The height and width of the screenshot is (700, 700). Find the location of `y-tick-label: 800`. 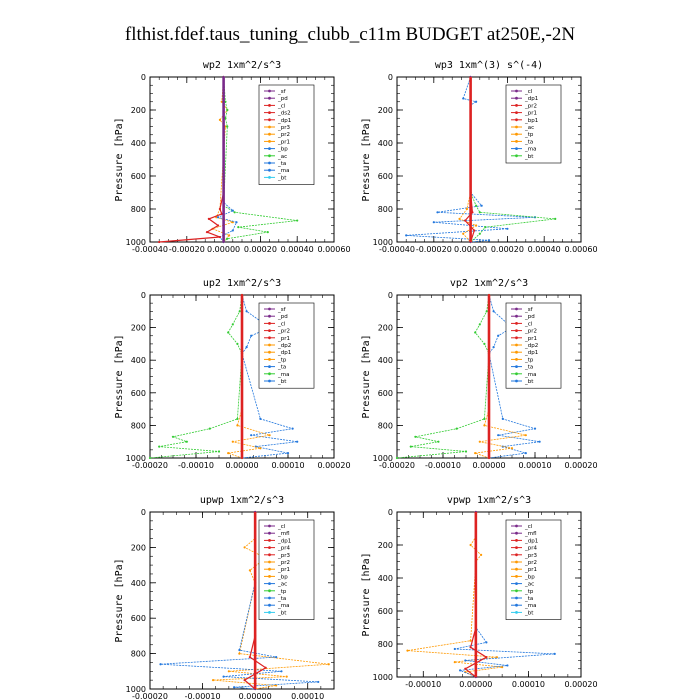

y-tick-label: 800 is located at coordinates (385, 644).